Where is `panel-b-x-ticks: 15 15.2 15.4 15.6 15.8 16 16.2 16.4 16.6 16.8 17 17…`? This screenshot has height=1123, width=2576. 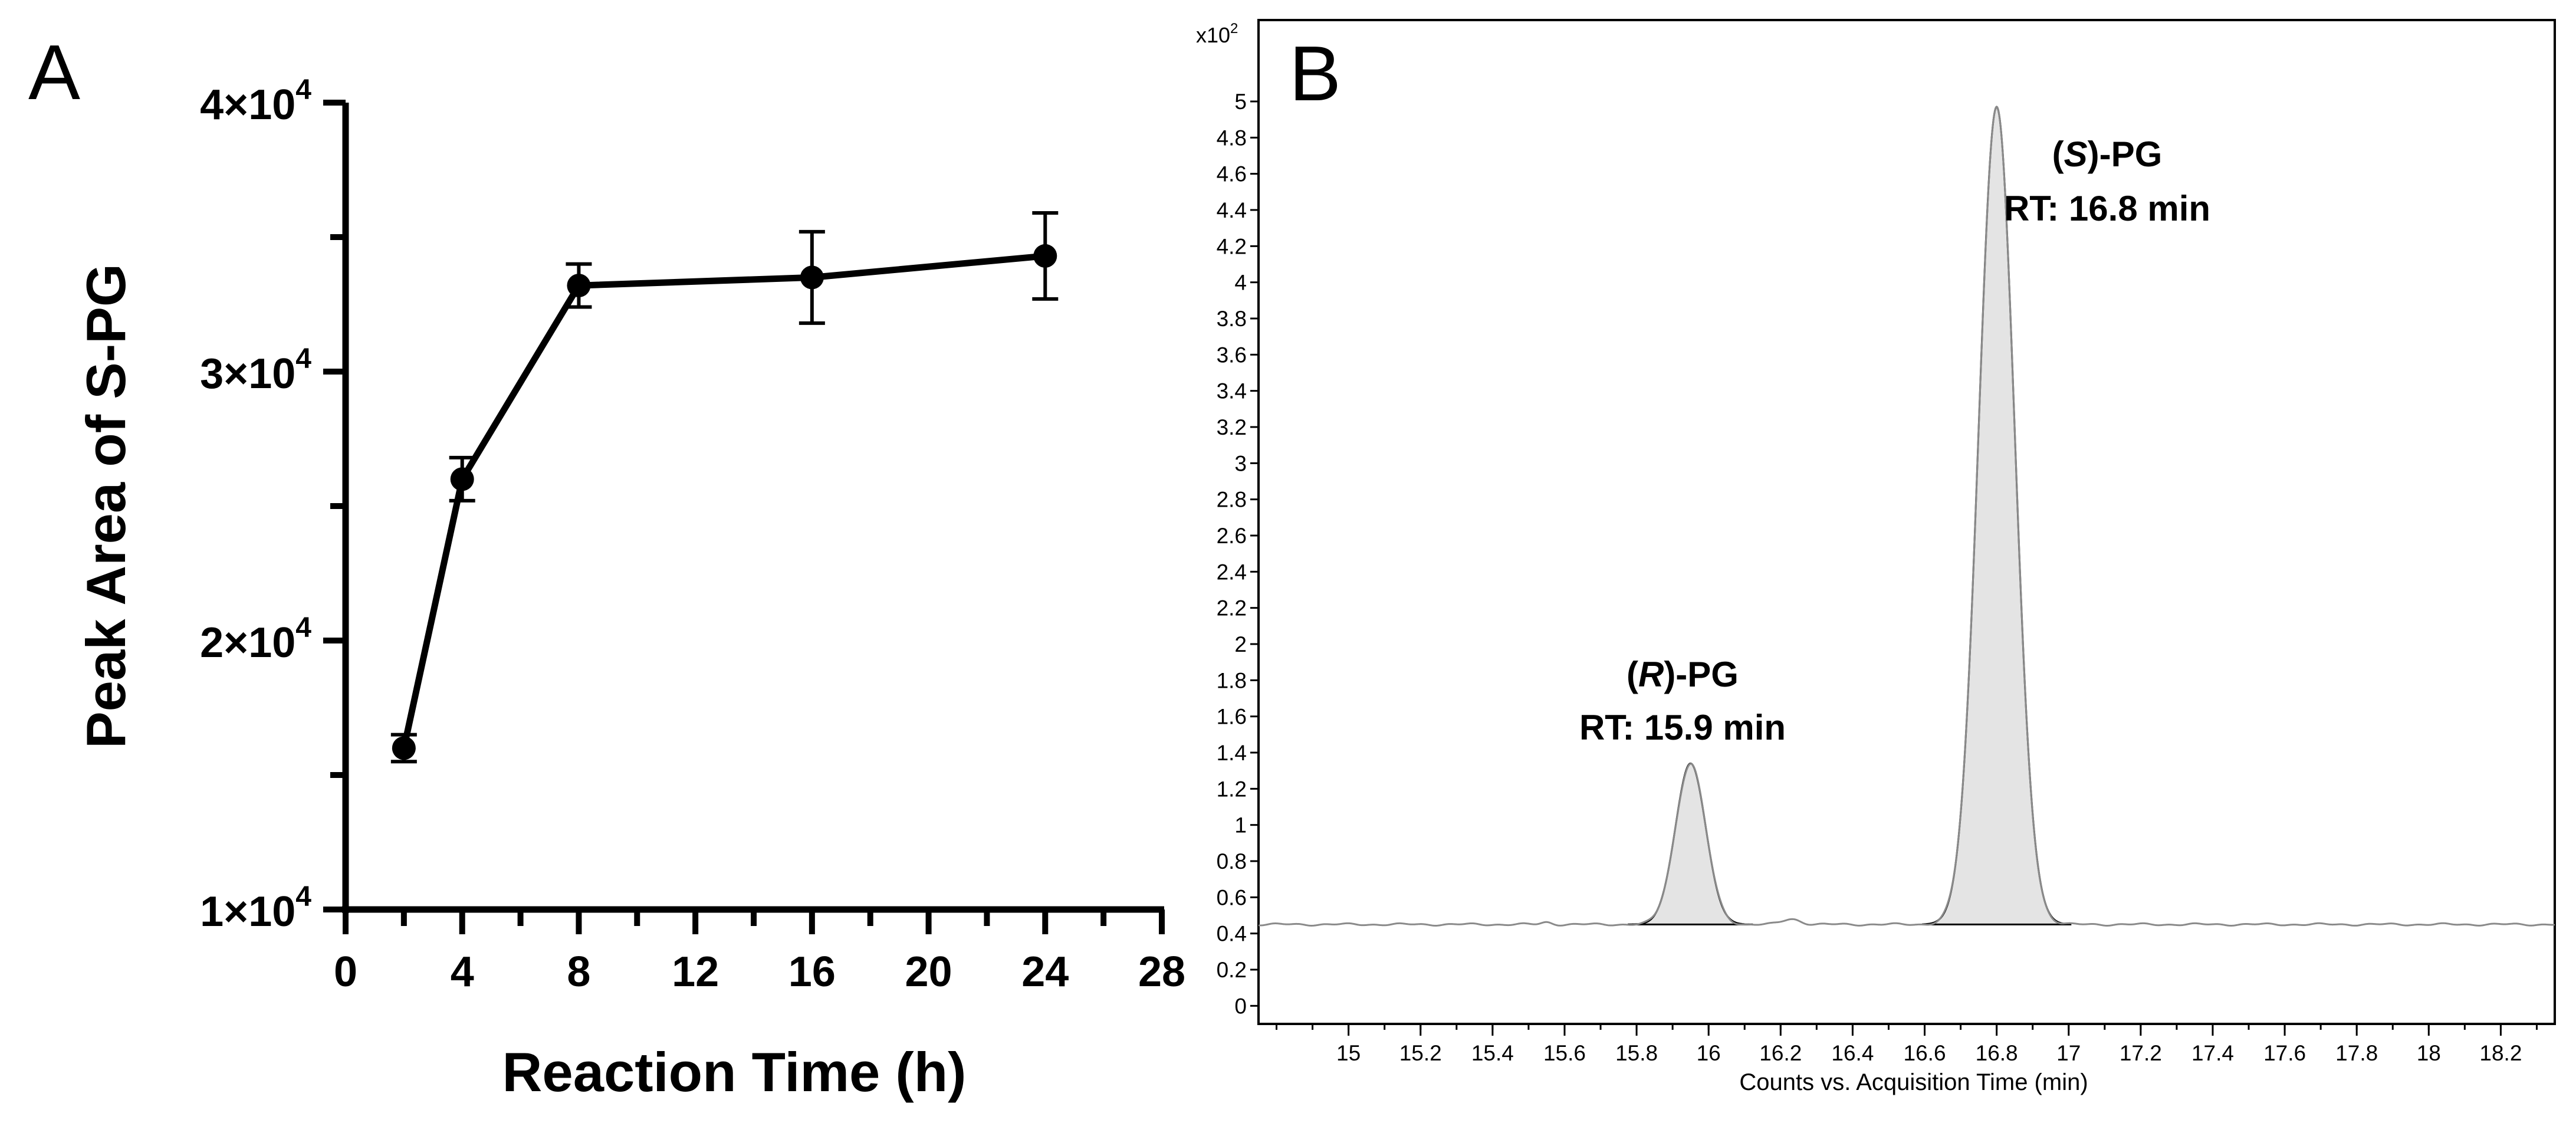 panel-b-x-ticks: 15 15.2 15.4 15.6 15.8 16 16.2 16.4 16.6 16.8 17 17… is located at coordinates (1907, 1045).